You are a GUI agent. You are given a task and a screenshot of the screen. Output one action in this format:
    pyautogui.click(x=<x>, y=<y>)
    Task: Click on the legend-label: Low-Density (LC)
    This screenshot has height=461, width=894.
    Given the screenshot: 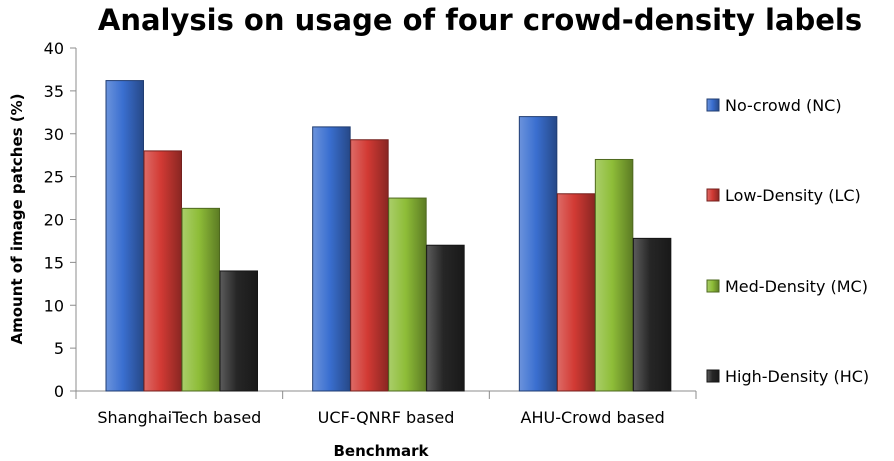 What is the action you would take?
    pyautogui.click(x=793, y=195)
    